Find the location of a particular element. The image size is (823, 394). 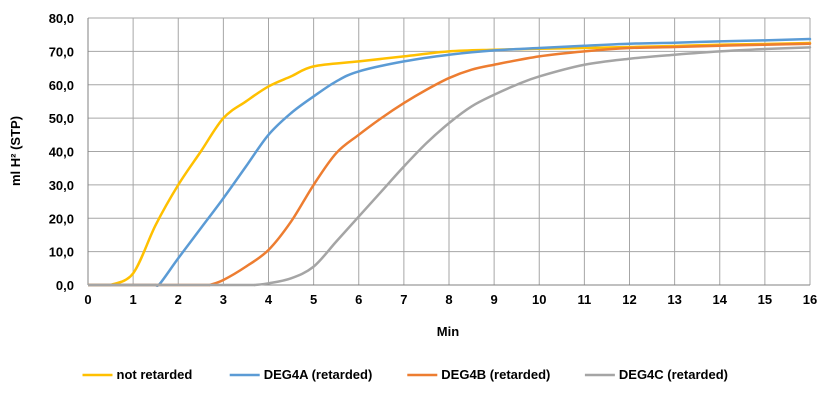

x-tick-label: 5 is located at coordinates (313, 299).